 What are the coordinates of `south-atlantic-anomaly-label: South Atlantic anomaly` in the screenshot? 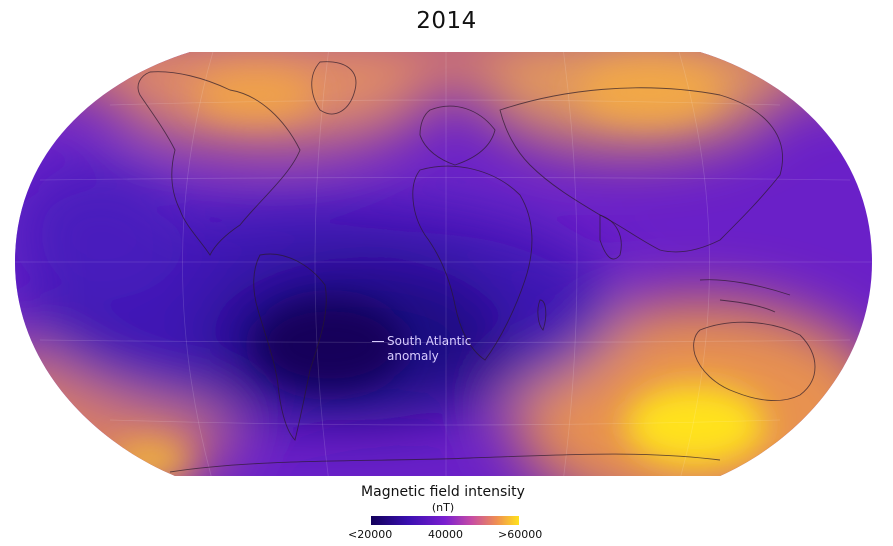 It's located at (421, 349).